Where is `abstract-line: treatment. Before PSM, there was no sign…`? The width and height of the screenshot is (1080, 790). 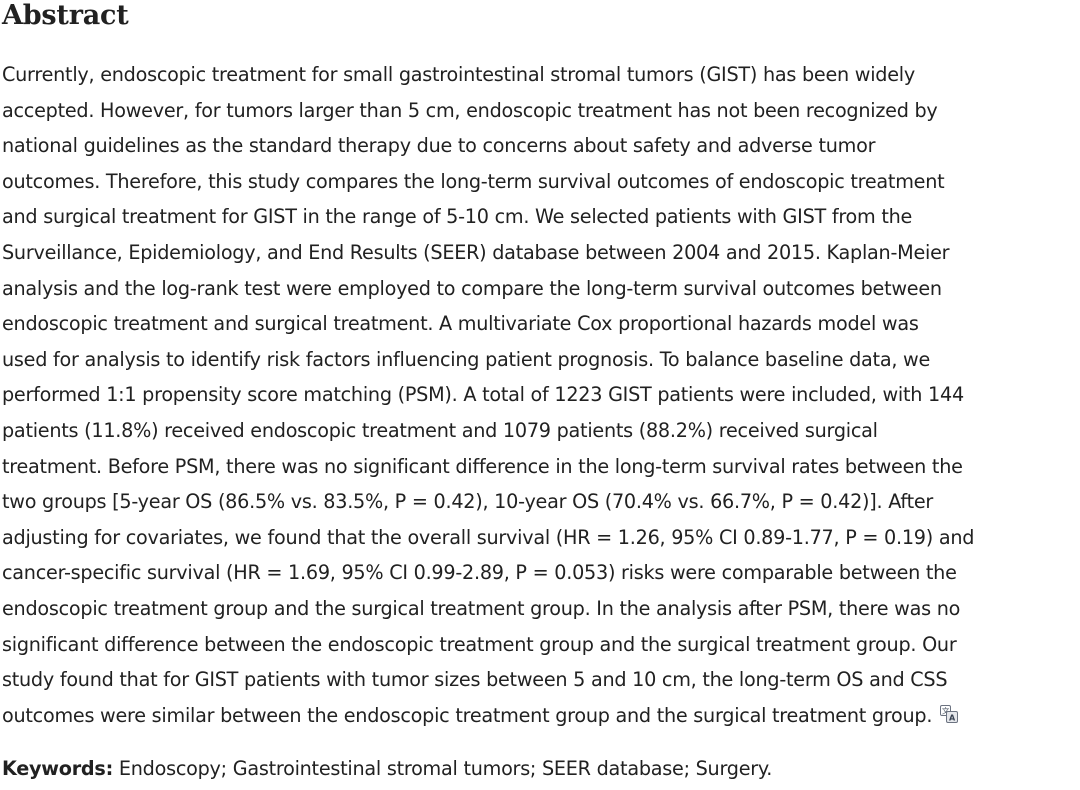
abstract-line: treatment. Before PSM, there was no sign… is located at coordinates (482, 466).